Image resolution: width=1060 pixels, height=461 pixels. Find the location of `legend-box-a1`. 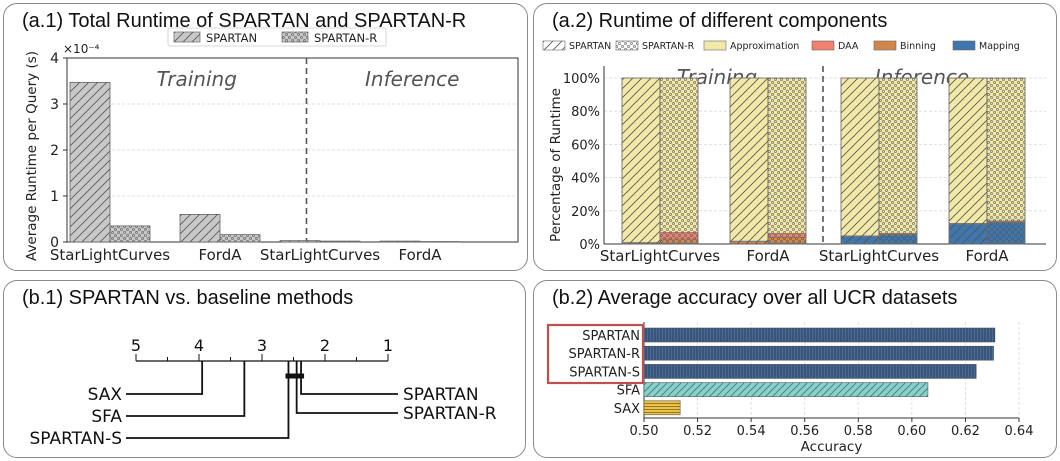

legend-box-a1 is located at coordinates (277, 37).